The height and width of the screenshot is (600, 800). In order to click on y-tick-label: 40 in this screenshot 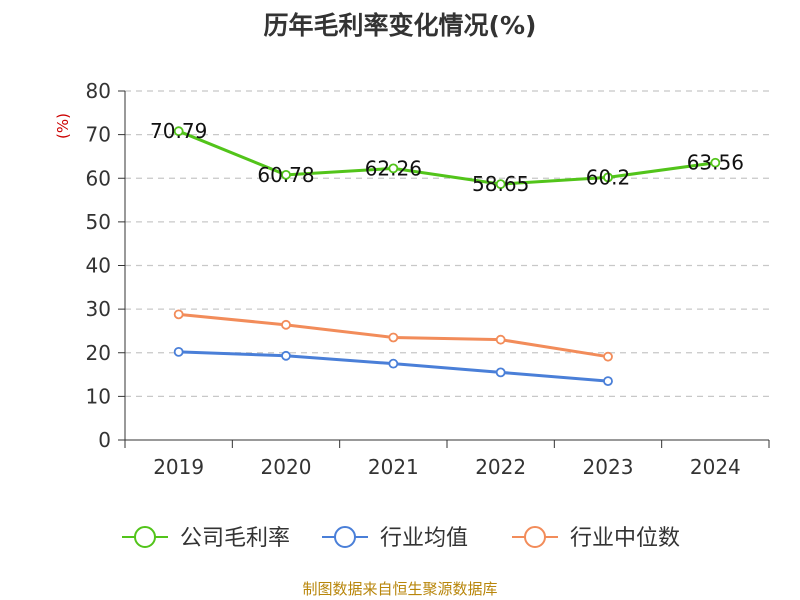, I will do `click(98, 266)`.